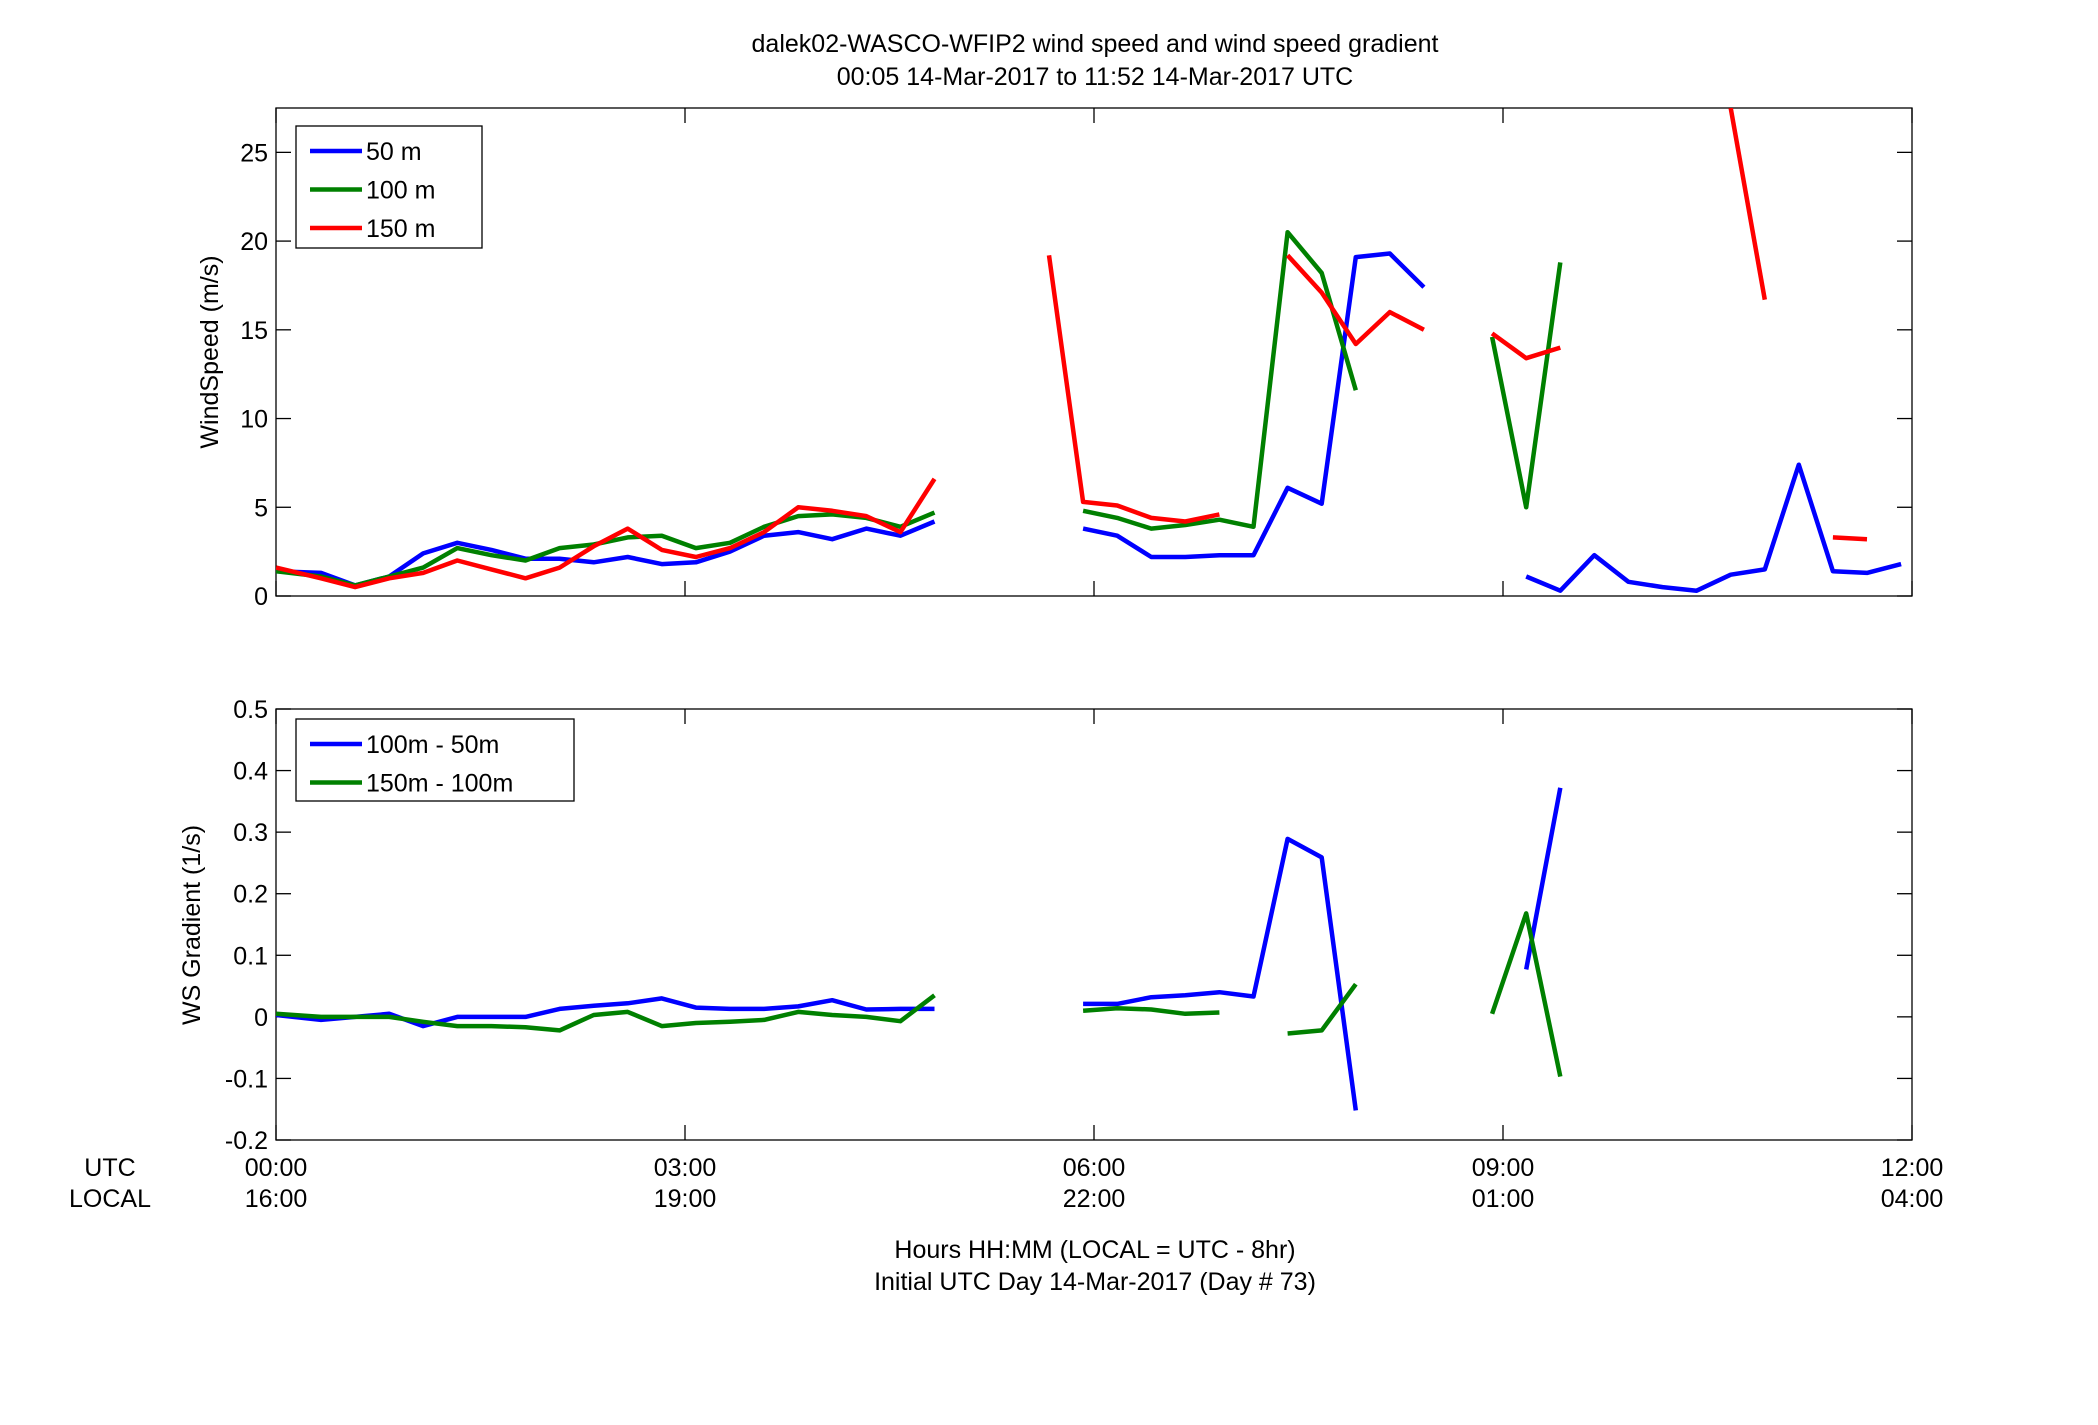 This screenshot has width=2098, height=1425. What do you see at coordinates (254, 153) in the screenshot?
I see `windspeed-ytick-label: 25` at bounding box center [254, 153].